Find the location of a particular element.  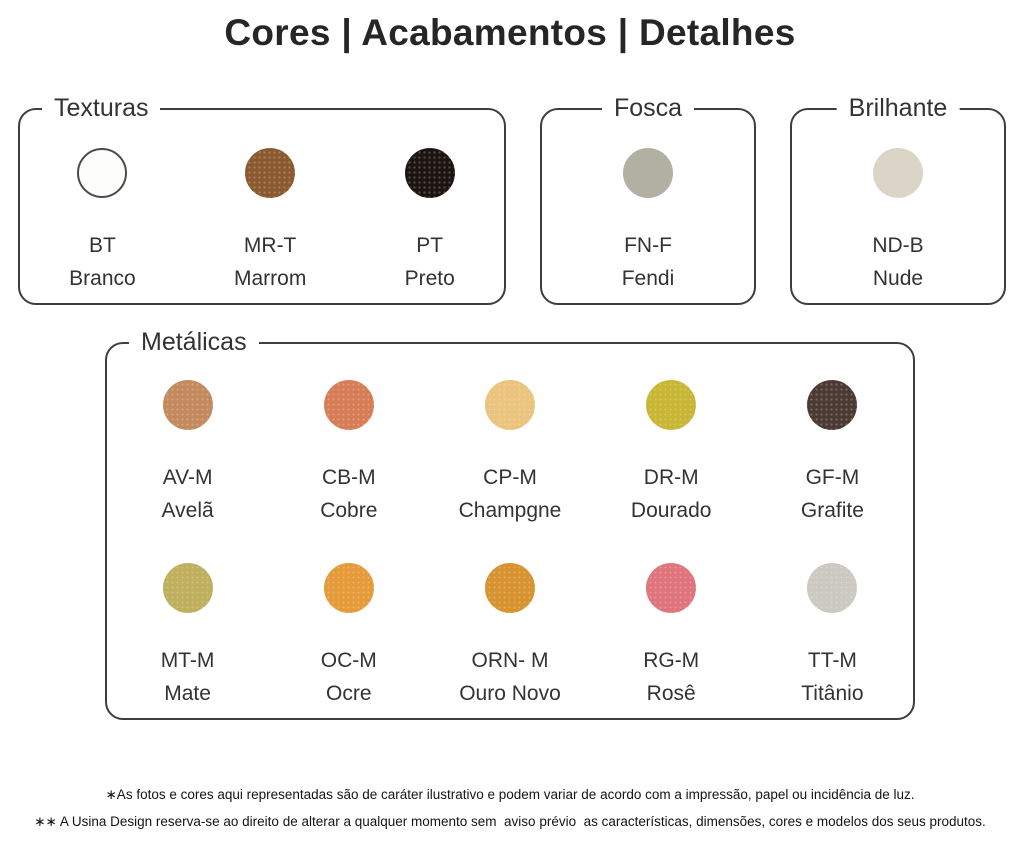

swatch-rgm-rose: RG-M Rosê is located at coordinates (671, 634).